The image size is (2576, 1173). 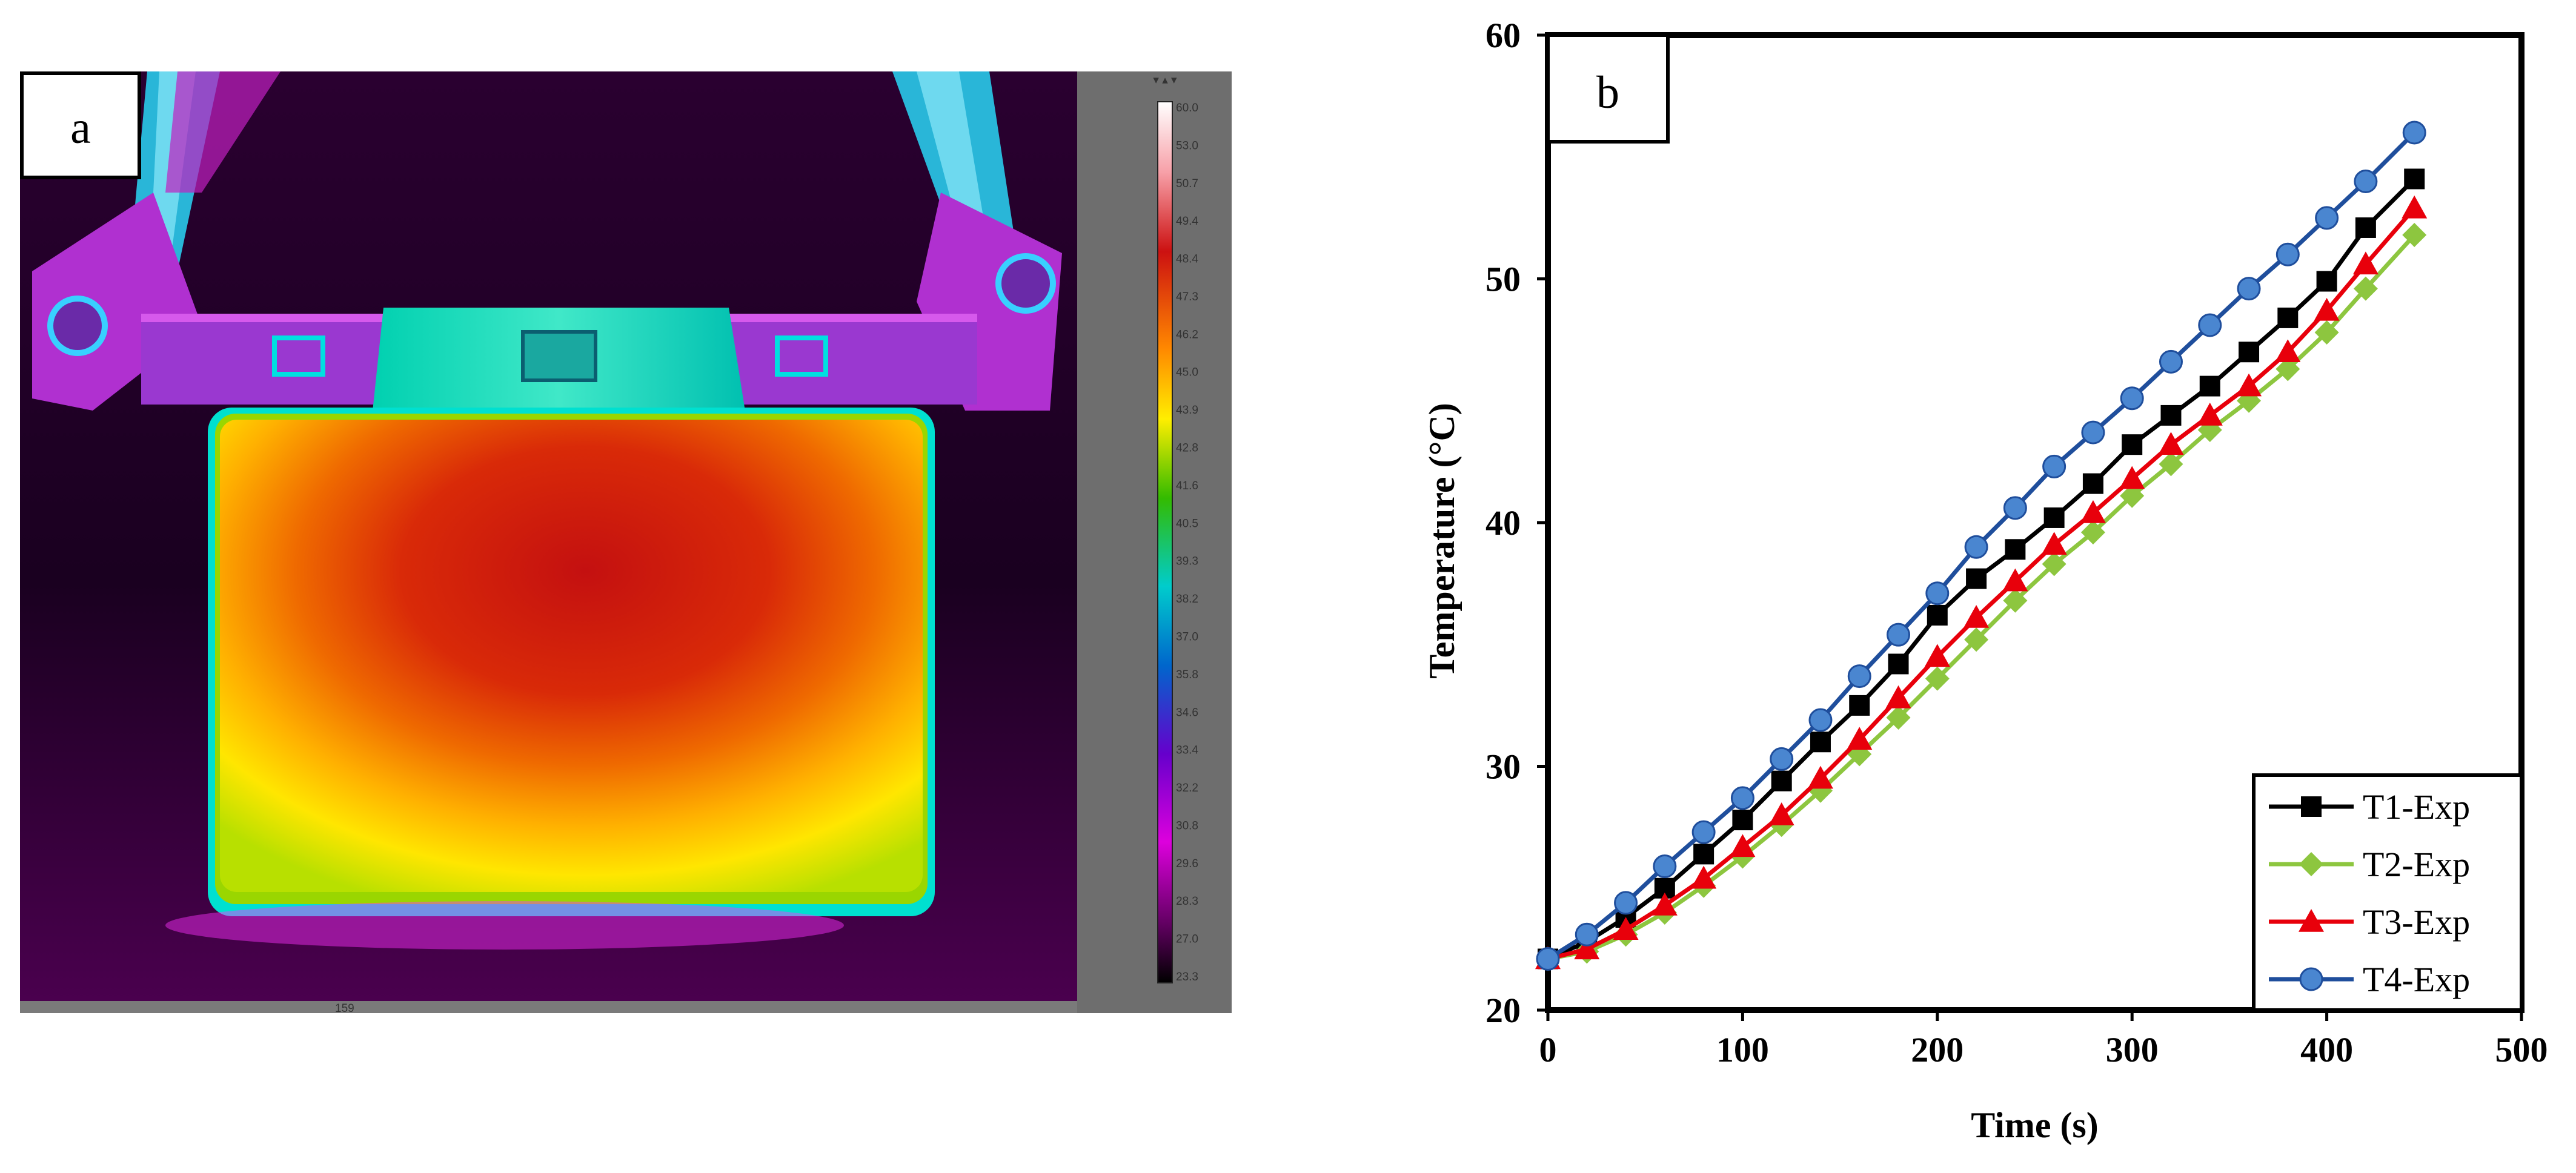 What do you see at coordinates (80, 127) in the screenshot?
I see `panel-a-label: a` at bounding box center [80, 127].